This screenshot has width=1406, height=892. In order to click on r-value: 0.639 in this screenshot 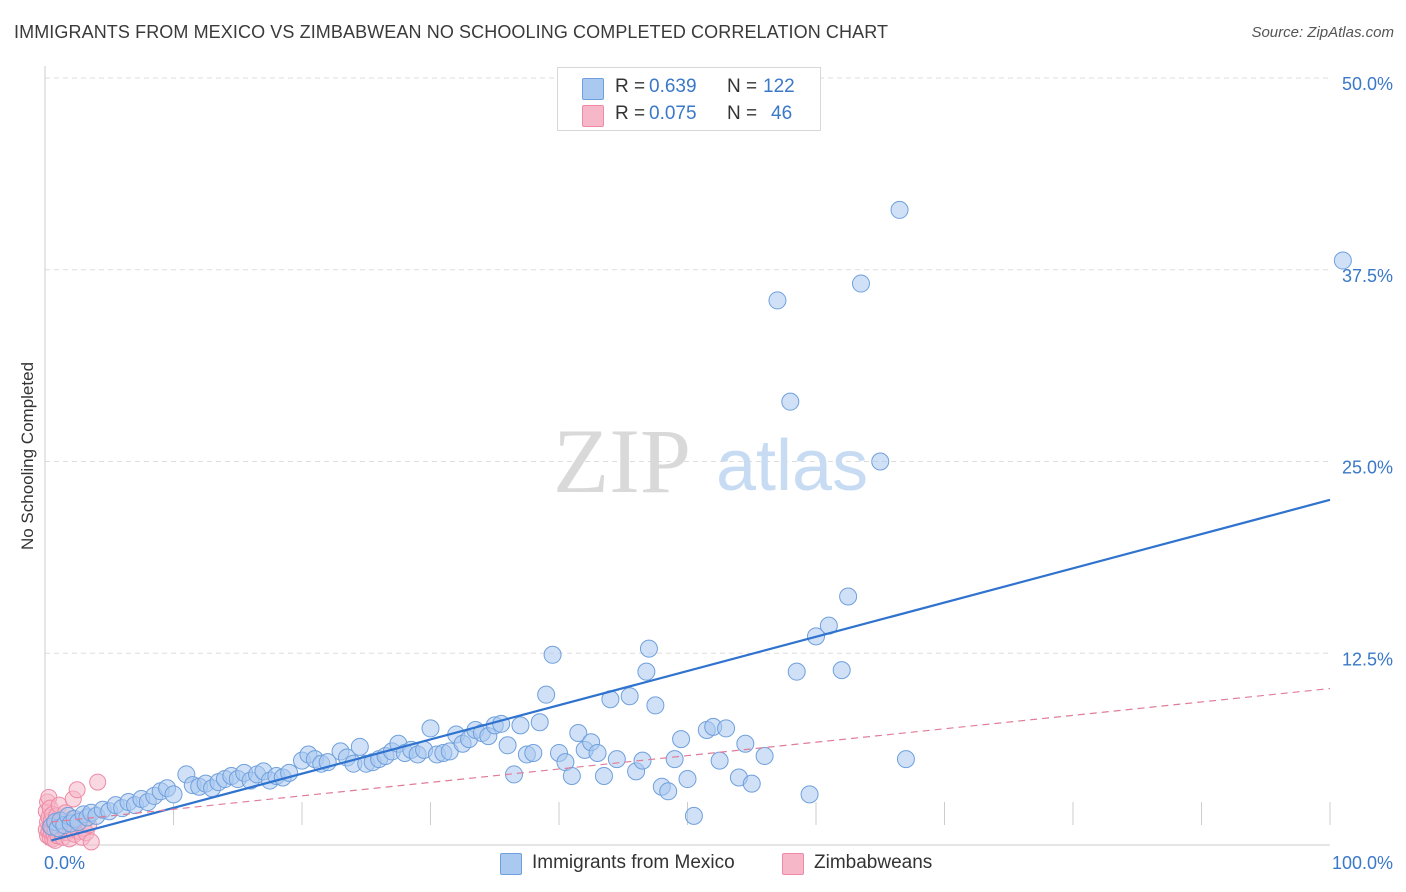, I will do `click(673, 86)`.